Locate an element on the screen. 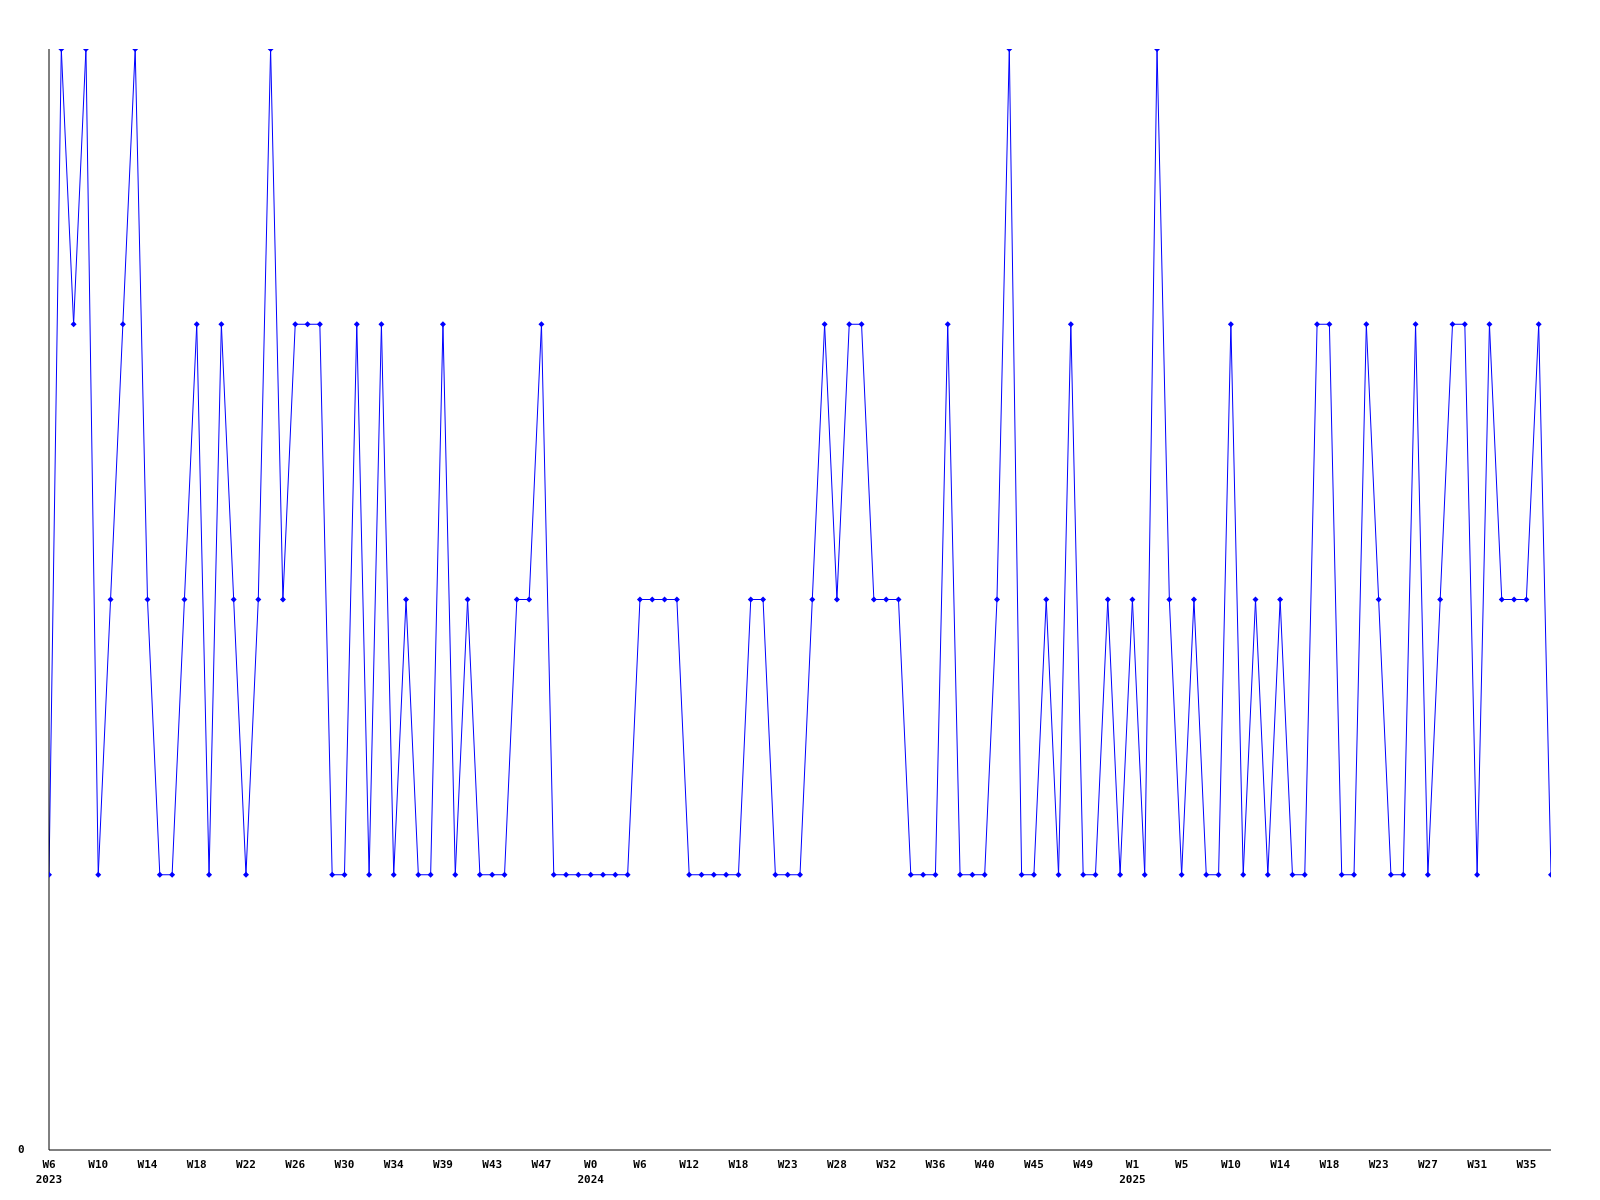  x-tick-label: W22 is located at coordinates (246, 1164).